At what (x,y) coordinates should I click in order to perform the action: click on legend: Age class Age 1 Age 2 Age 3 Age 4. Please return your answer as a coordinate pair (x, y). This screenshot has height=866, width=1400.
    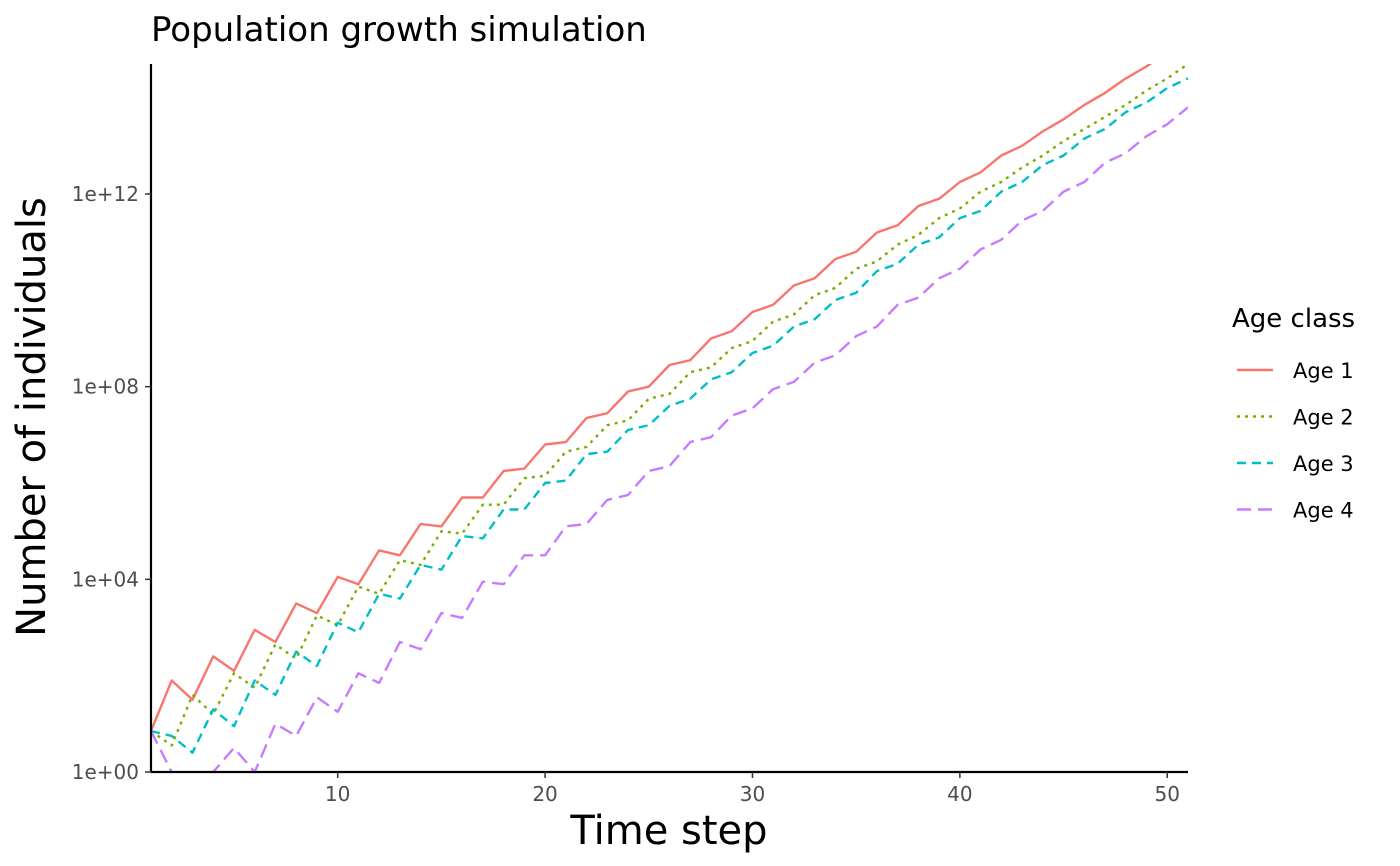
    Looking at the image, I should click on (1293, 413).